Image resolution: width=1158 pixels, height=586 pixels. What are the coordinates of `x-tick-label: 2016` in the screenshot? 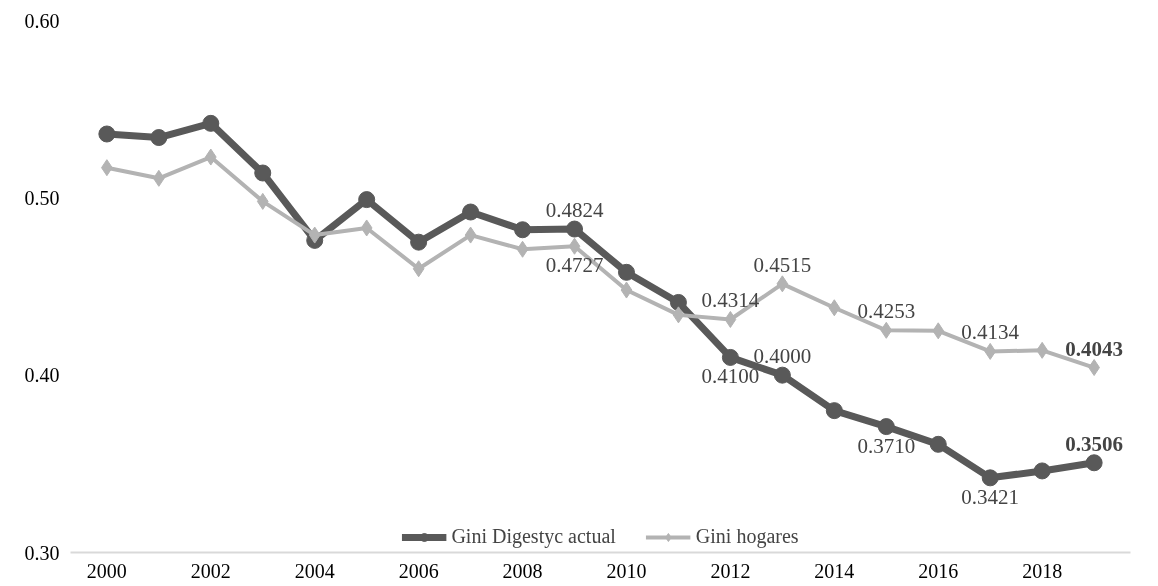 It's located at (938, 570).